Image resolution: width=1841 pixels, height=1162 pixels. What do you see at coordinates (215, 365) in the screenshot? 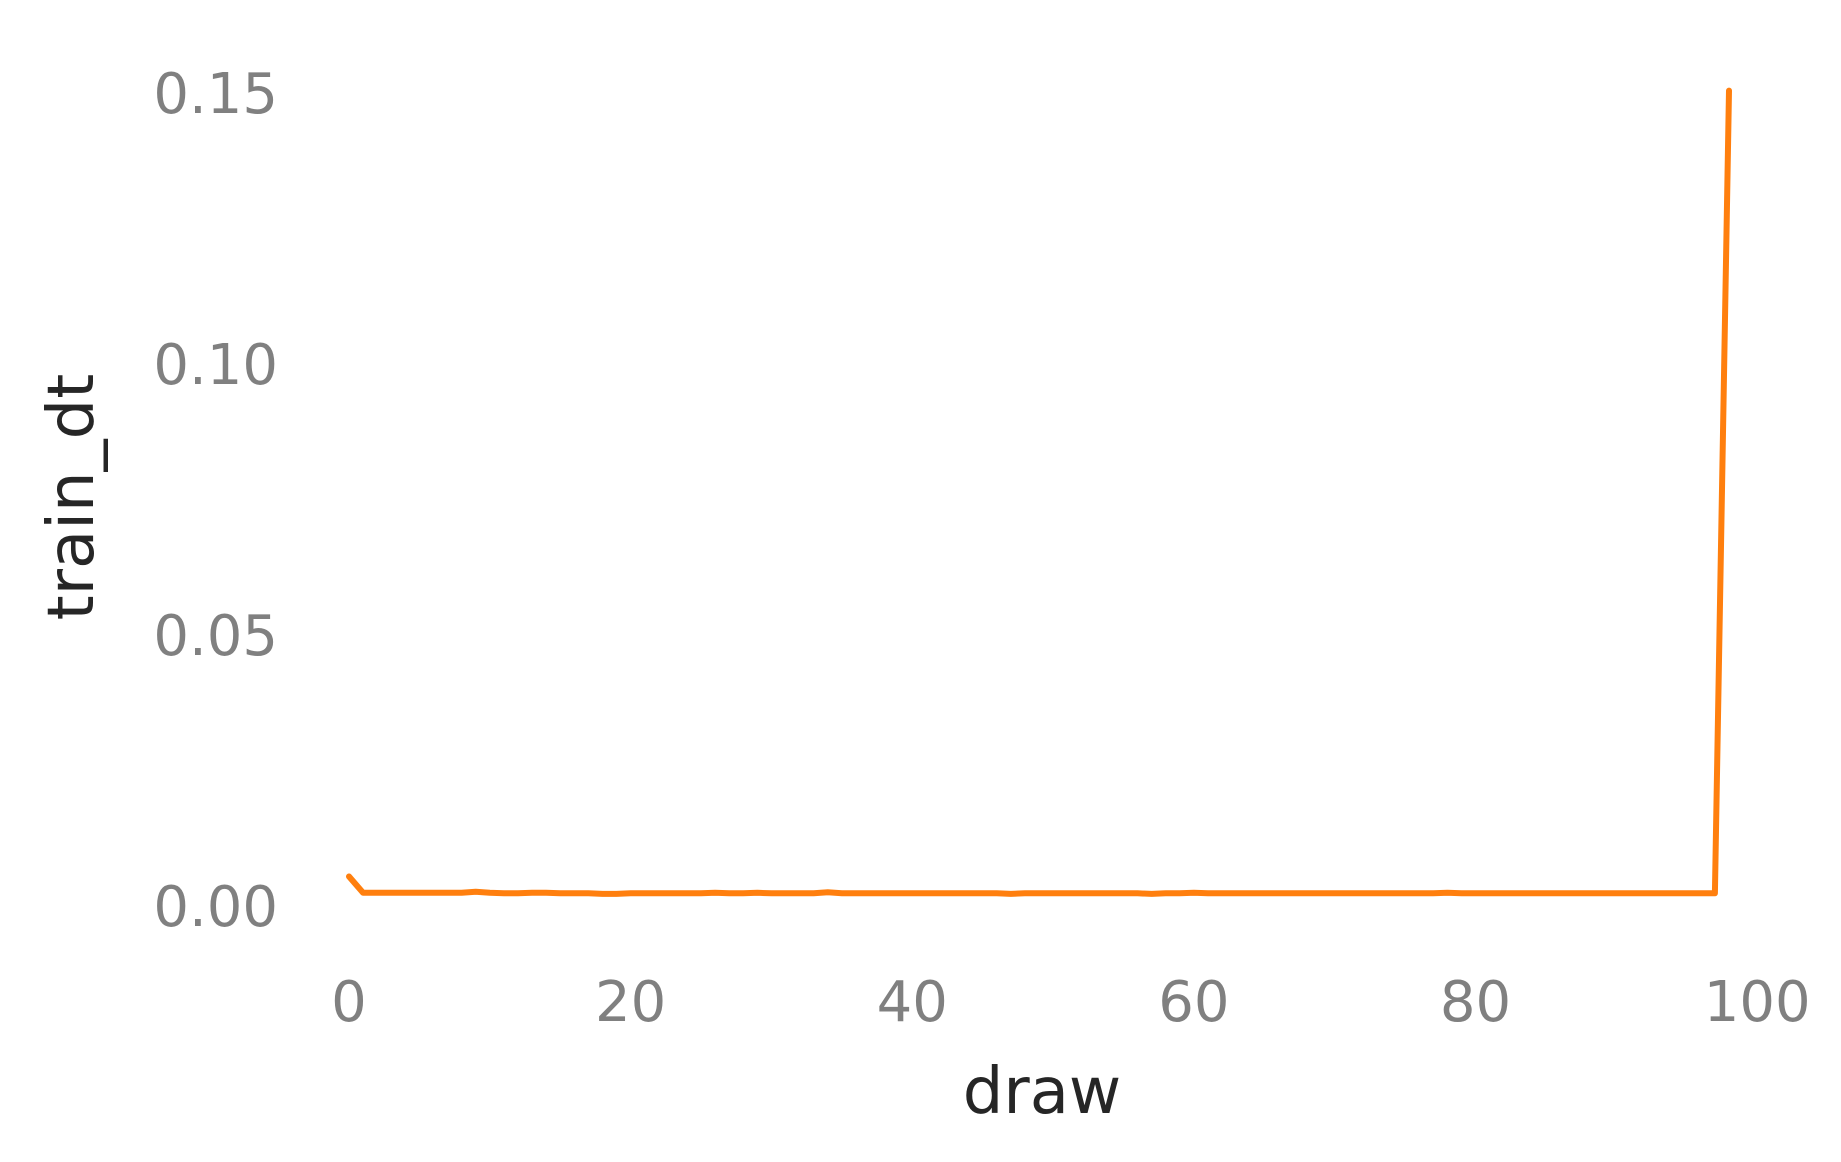
I see `y-tick-label: 0.10` at bounding box center [215, 365].